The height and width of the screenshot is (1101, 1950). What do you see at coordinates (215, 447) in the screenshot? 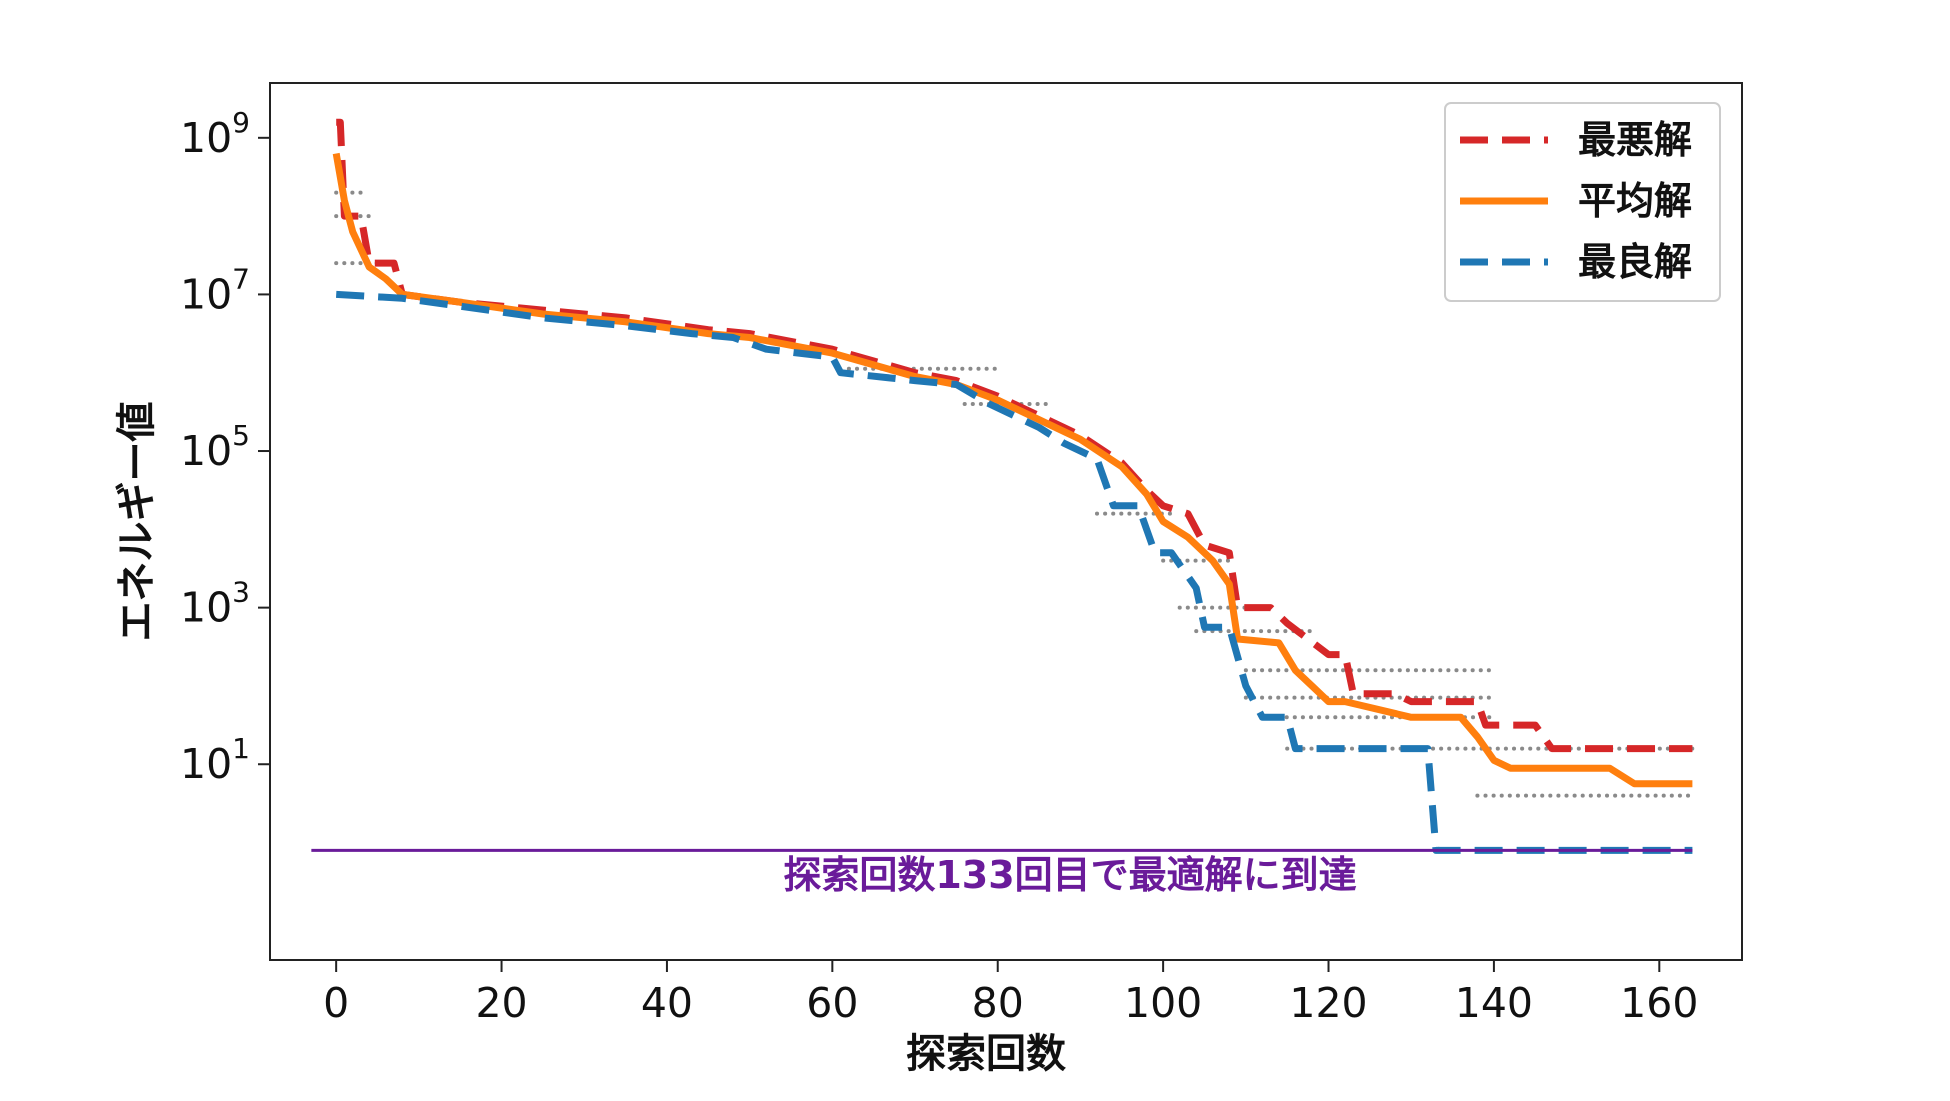
I see `y-tick-label: 10⁵` at bounding box center [215, 447].